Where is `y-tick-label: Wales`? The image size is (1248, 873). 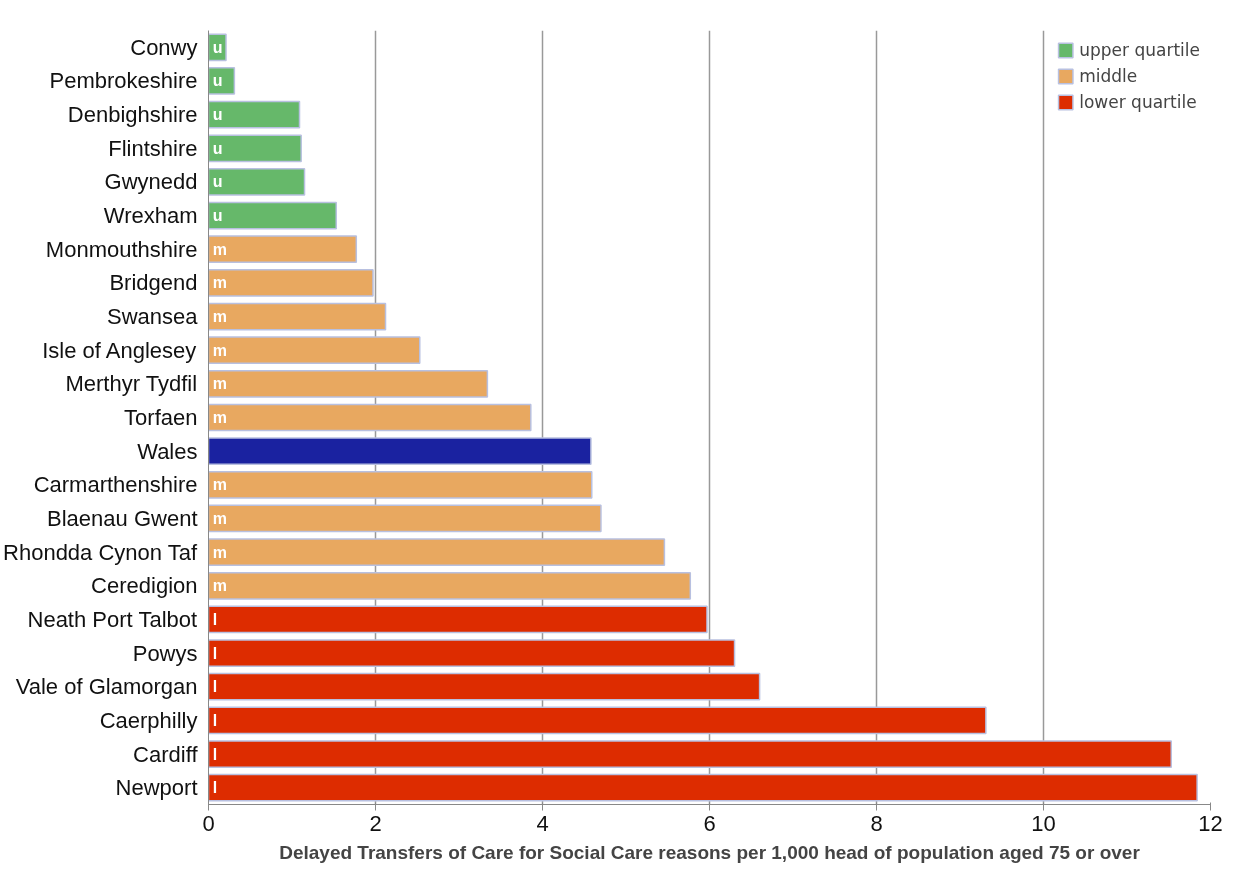
y-tick-label: Wales is located at coordinates (167, 451).